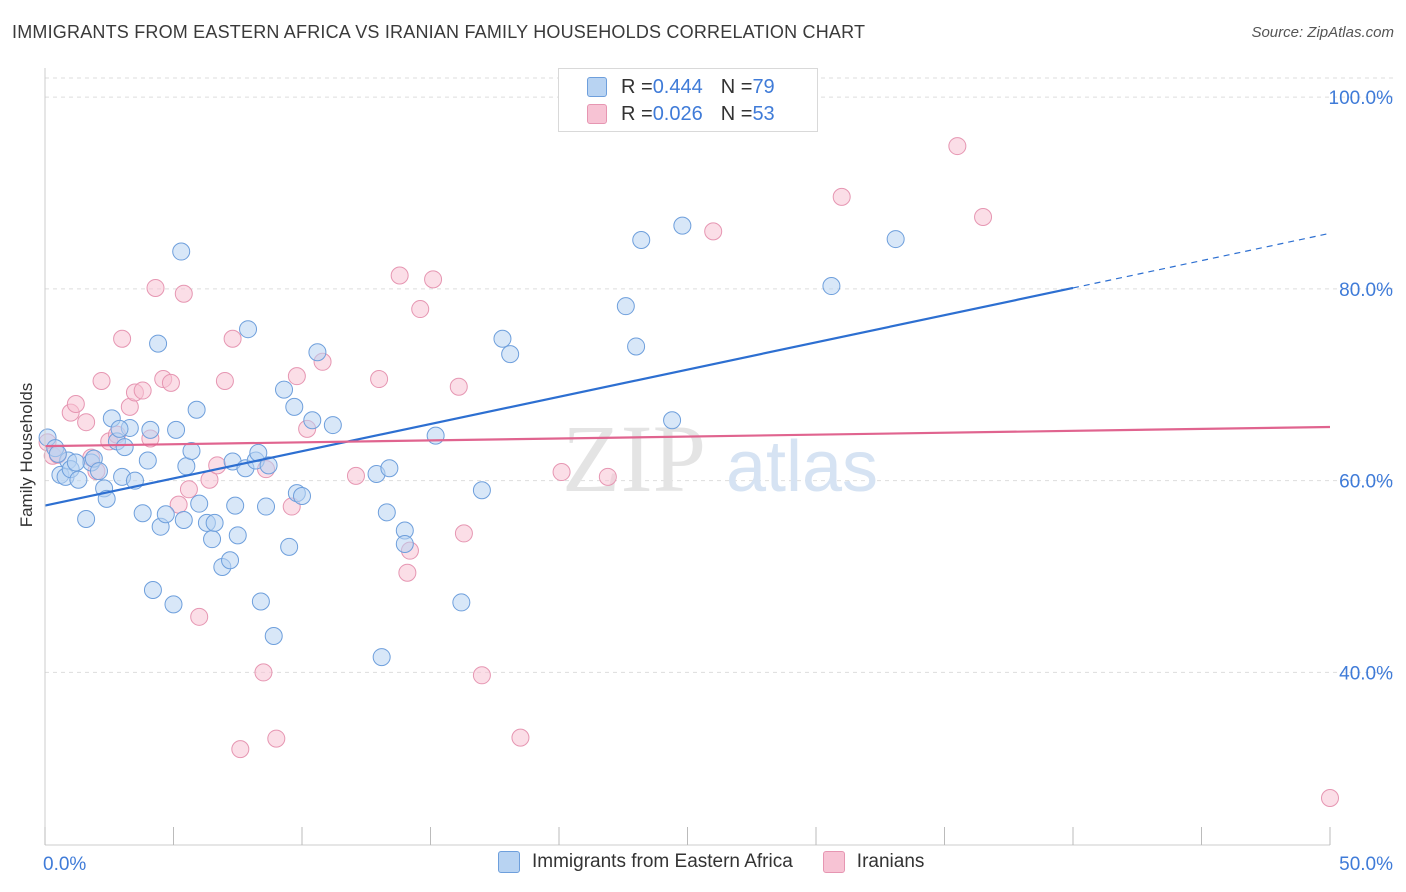  I want to click on legend-swatch-eastern-africa, so click(509, 862).